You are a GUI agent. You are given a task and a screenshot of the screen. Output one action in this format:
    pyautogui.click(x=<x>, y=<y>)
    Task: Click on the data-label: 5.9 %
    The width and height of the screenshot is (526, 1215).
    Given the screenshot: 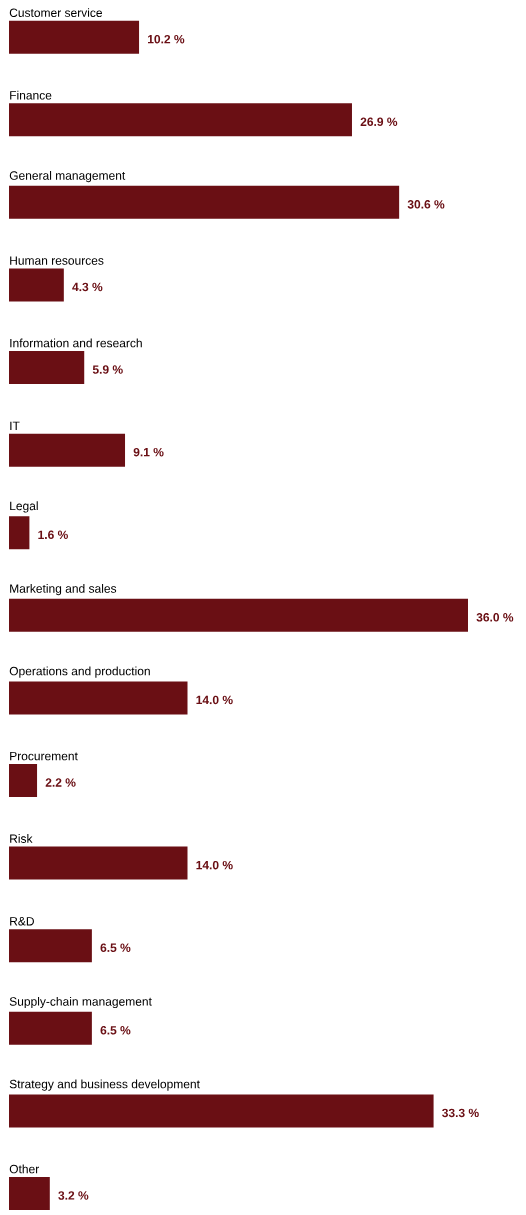 What is the action you would take?
    pyautogui.click(x=107, y=369)
    